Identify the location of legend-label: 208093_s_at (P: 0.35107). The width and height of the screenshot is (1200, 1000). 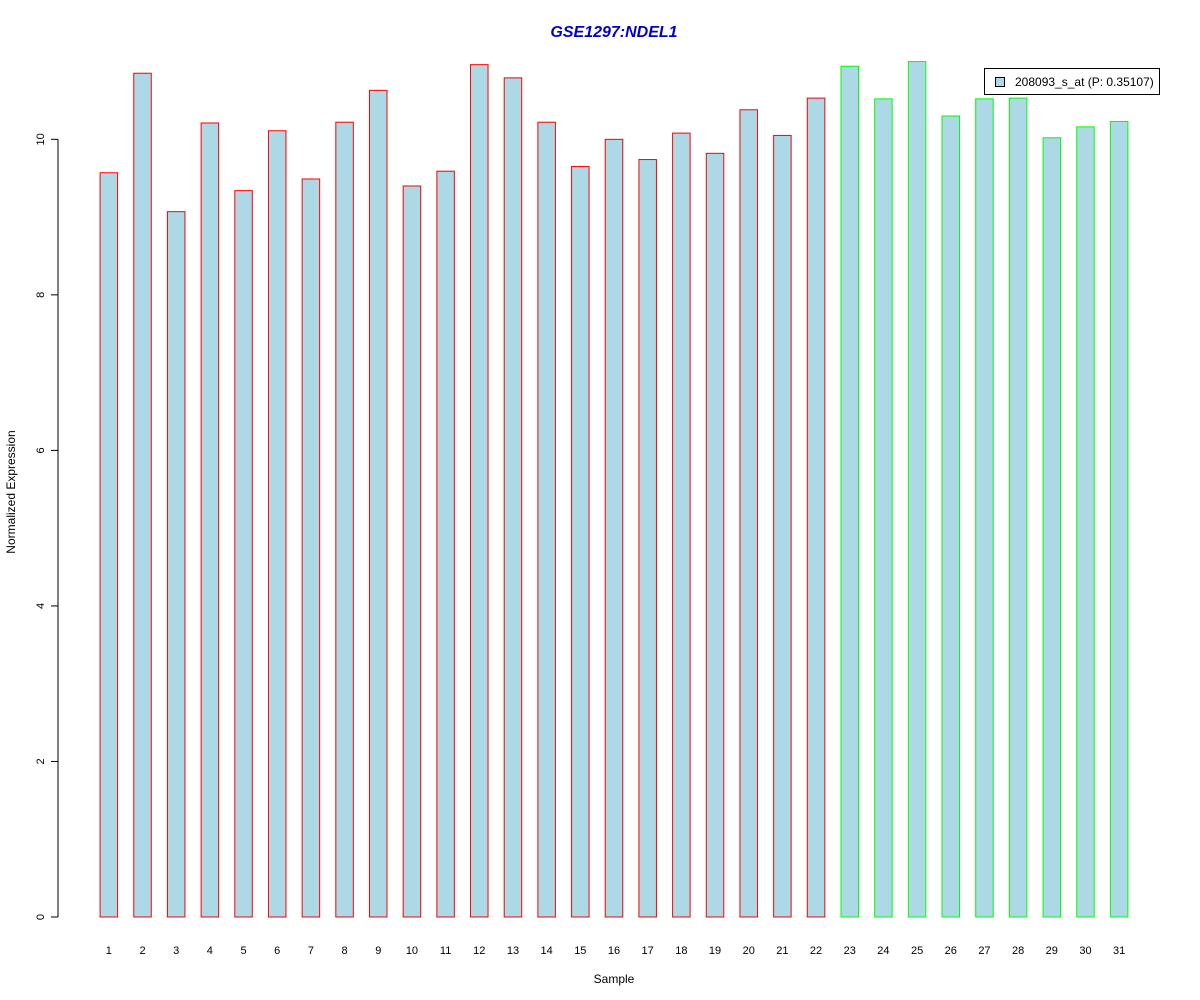
(1084, 82).